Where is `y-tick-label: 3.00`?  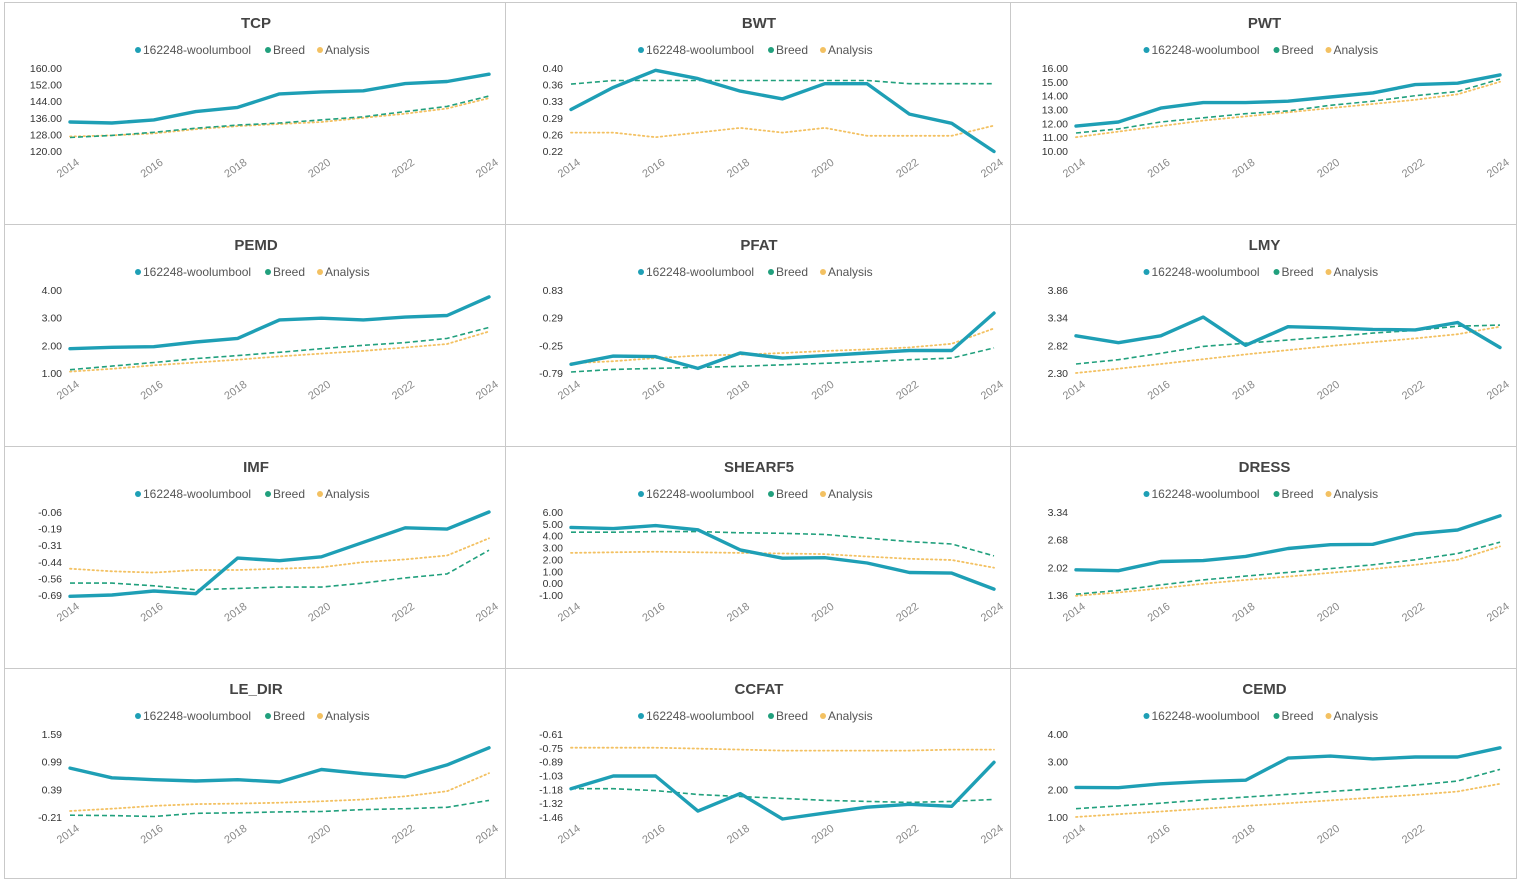
y-tick-label: 3.00 is located at coordinates (52, 319).